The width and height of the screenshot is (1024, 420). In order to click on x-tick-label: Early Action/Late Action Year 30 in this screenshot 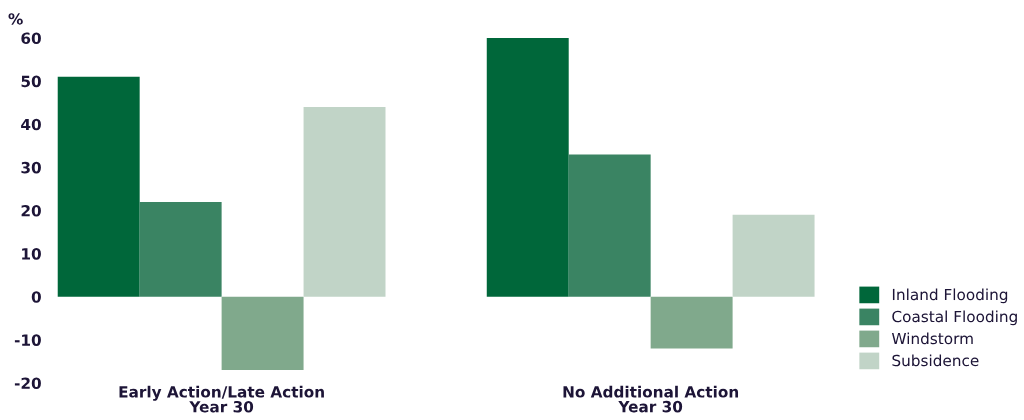, I will do `click(221, 399)`.